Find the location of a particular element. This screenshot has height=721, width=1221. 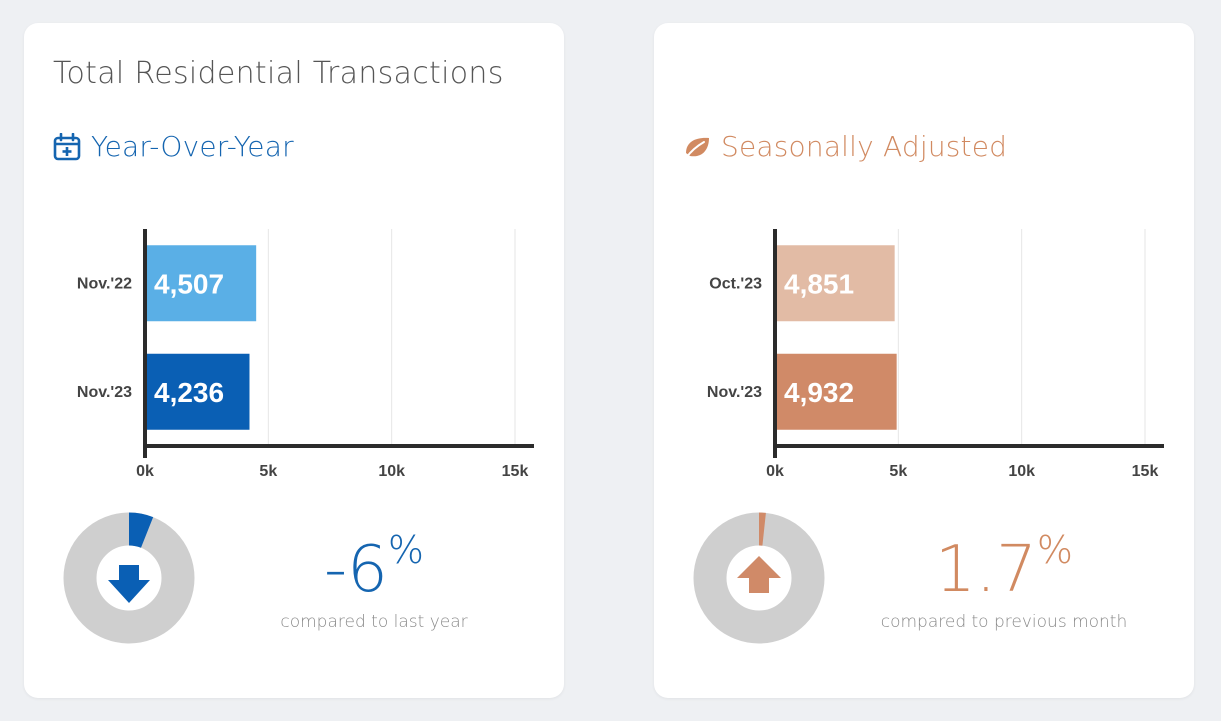

yoy-change-donut is located at coordinates (129, 578).